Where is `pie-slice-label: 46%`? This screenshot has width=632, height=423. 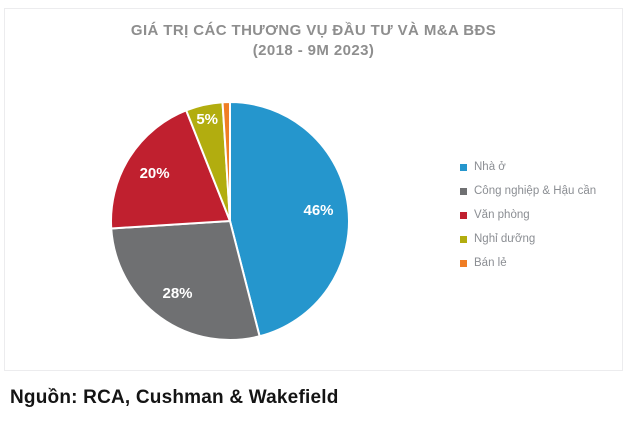
pie-slice-label: 46% is located at coordinates (318, 210).